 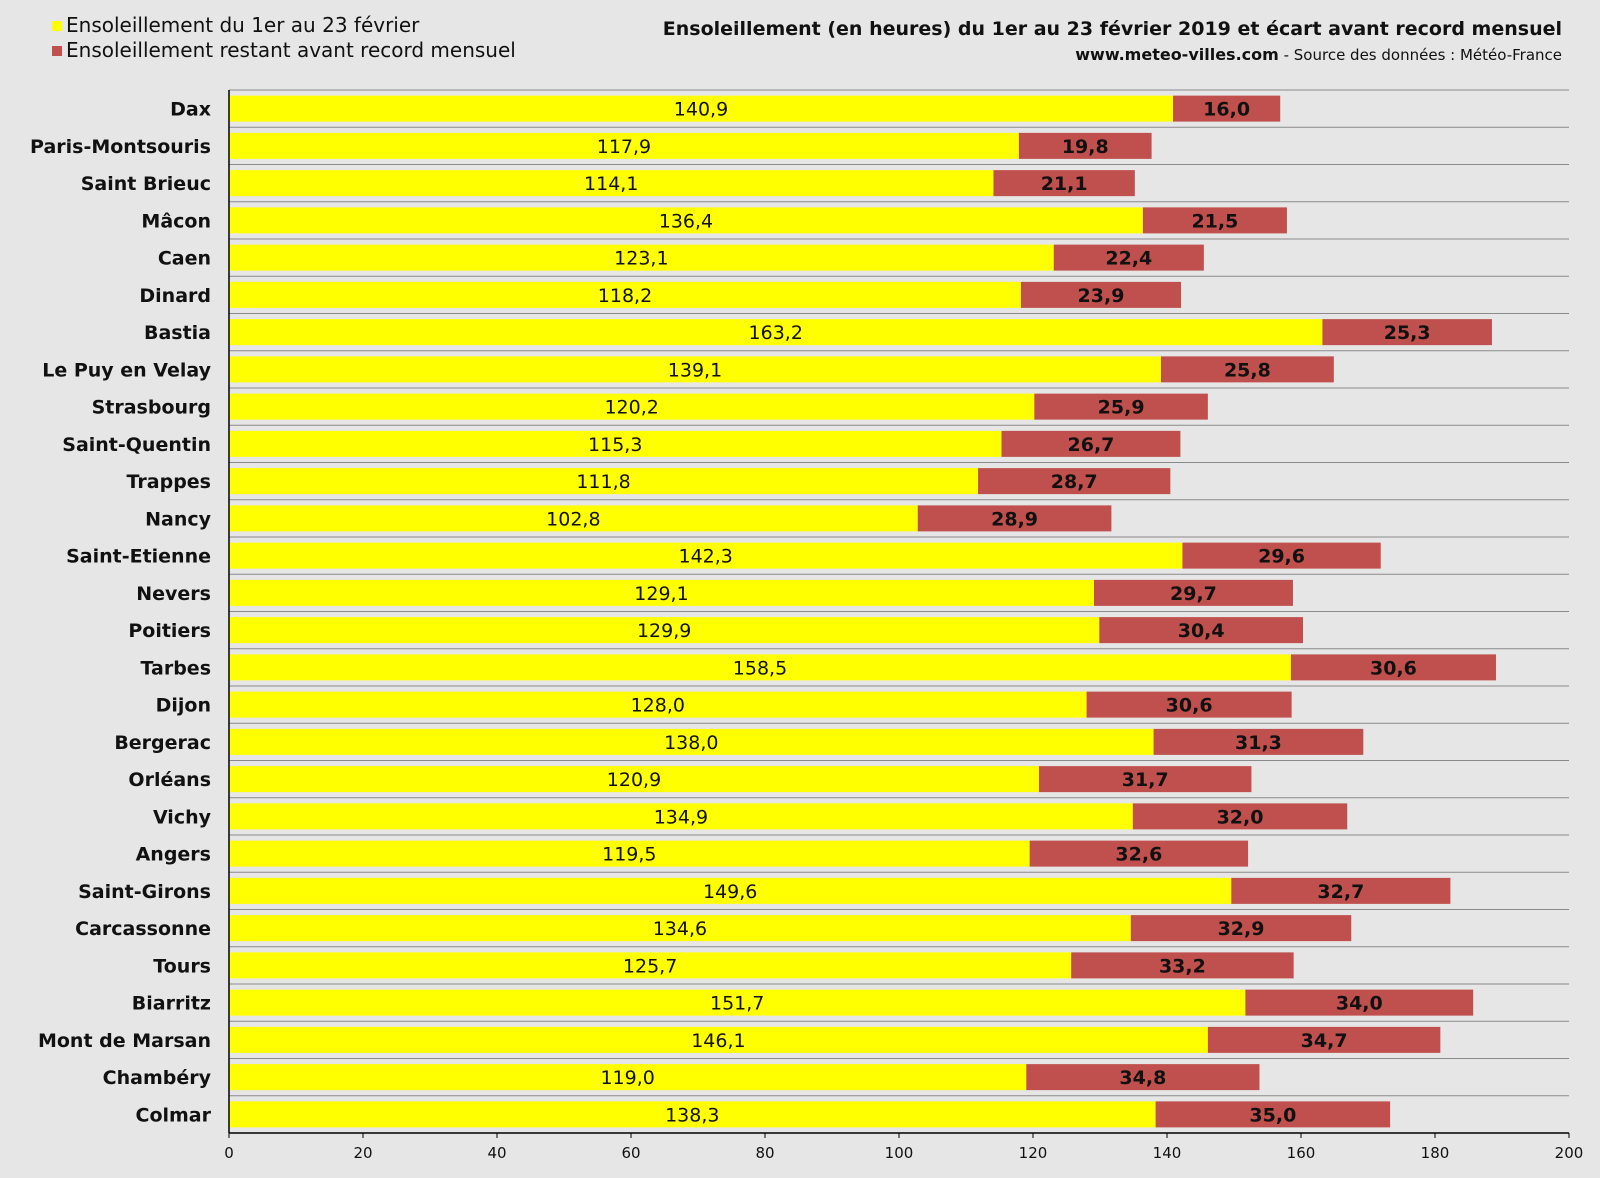 What do you see at coordinates (1142, 1078) in the screenshot?
I see `data-label-remaining: 34,8` at bounding box center [1142, 1078].